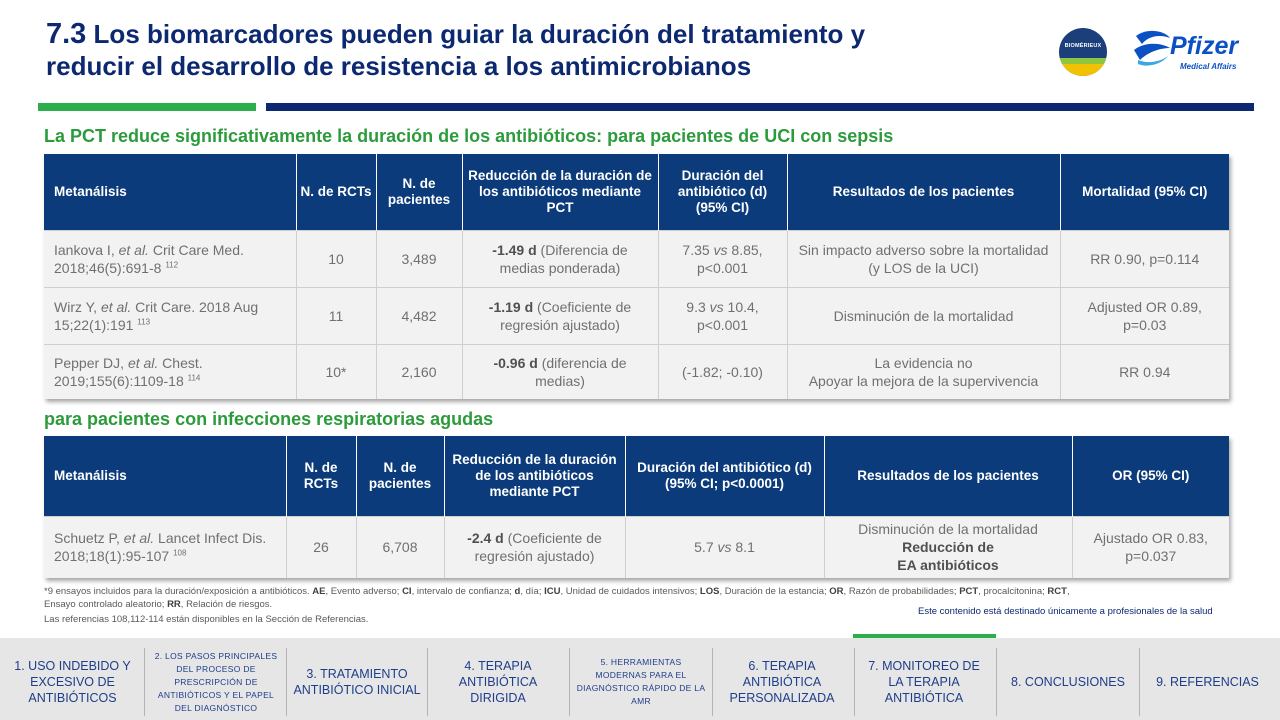 The height and width of the screenshot is (720, 1280). What do you see at coordinates (399, 546) in the screenshot?
I see `patients-cell: 6,708` at bounding box center [399, 546].